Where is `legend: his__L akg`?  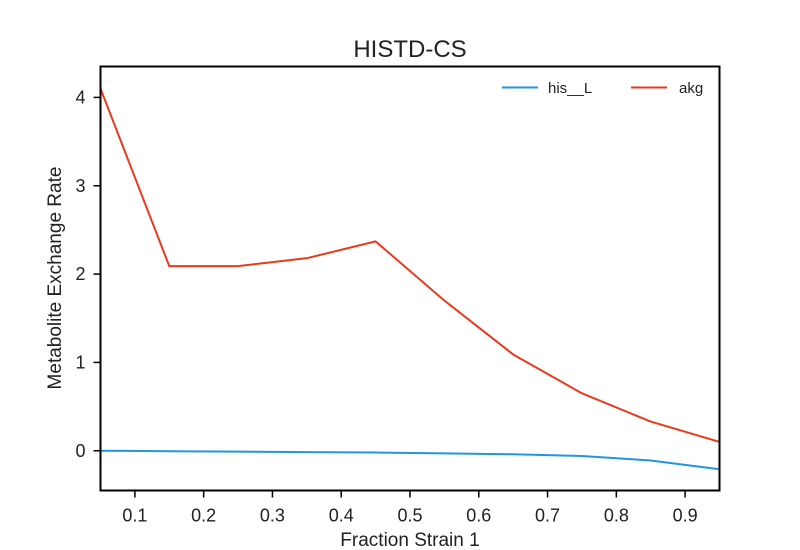 legend: his__L akg is located at coordinates (602, 88).